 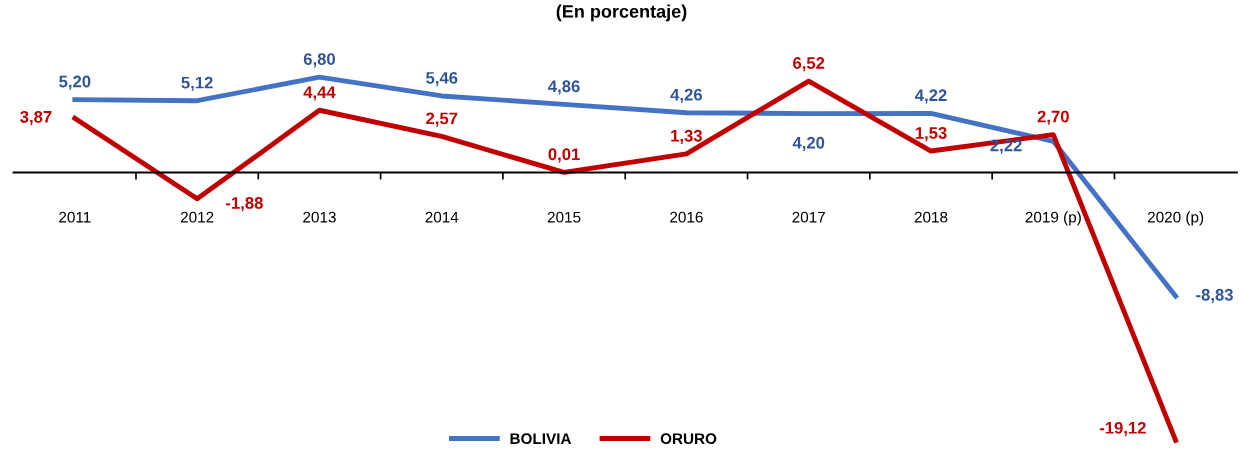 I want to click on data-label: -8,83, so click(x=1214, y=296).